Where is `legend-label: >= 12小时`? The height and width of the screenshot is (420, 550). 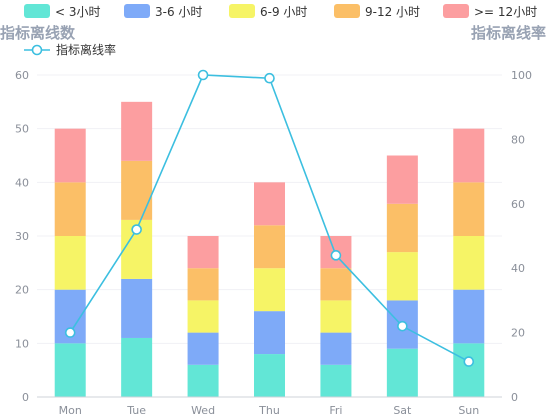 legend-label: >= 12小时 is located at coordinates (505, 12).